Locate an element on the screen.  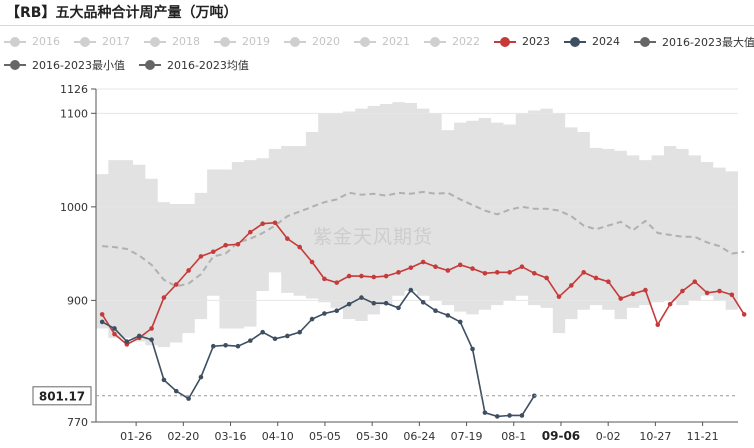
pointer-value-box is located at coordinates (62, 396).